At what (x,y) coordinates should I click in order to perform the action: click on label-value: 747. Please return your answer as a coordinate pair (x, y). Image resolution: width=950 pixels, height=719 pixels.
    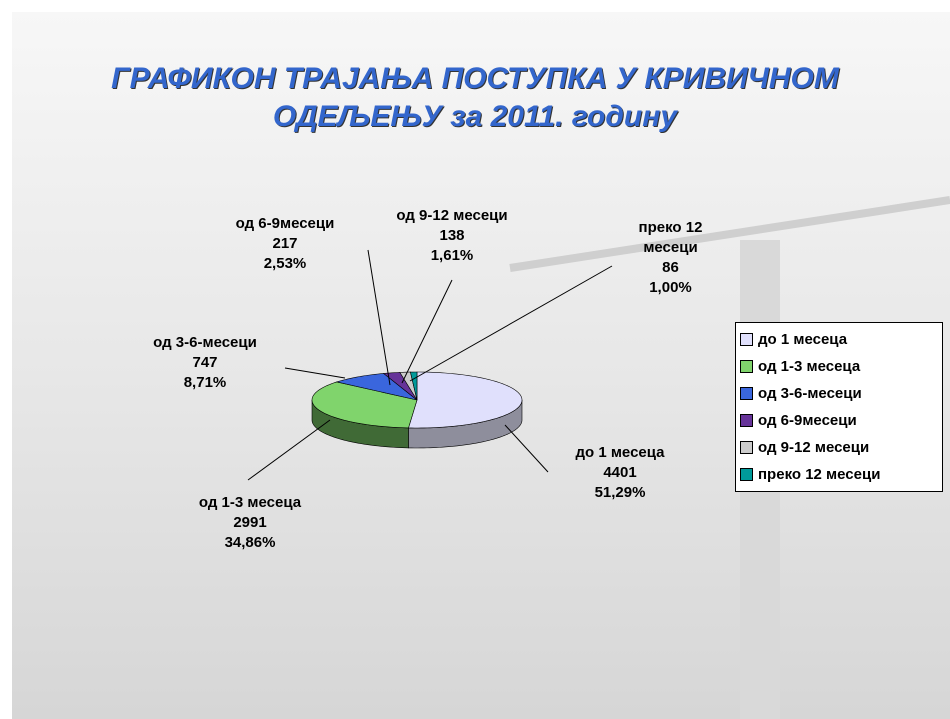
    Looking at the image, I should click on (205, 362).